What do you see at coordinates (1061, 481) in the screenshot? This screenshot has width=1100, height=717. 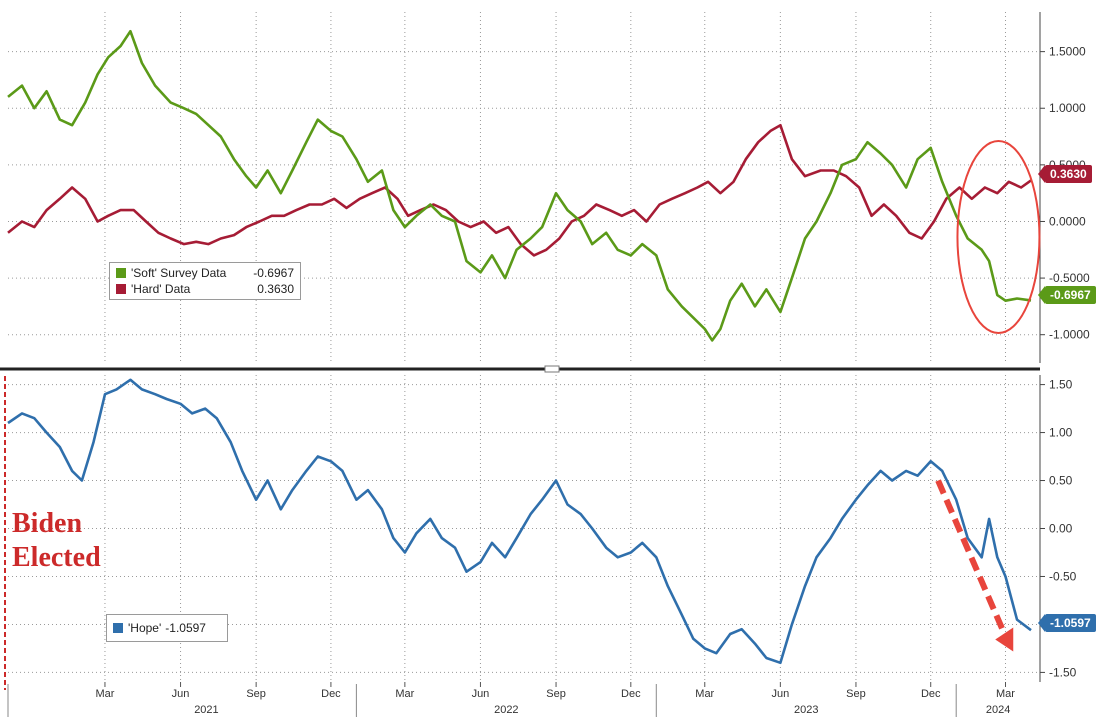 I see `bottom-y-tick-label: 0.50` at bounding box center [1061, 481].